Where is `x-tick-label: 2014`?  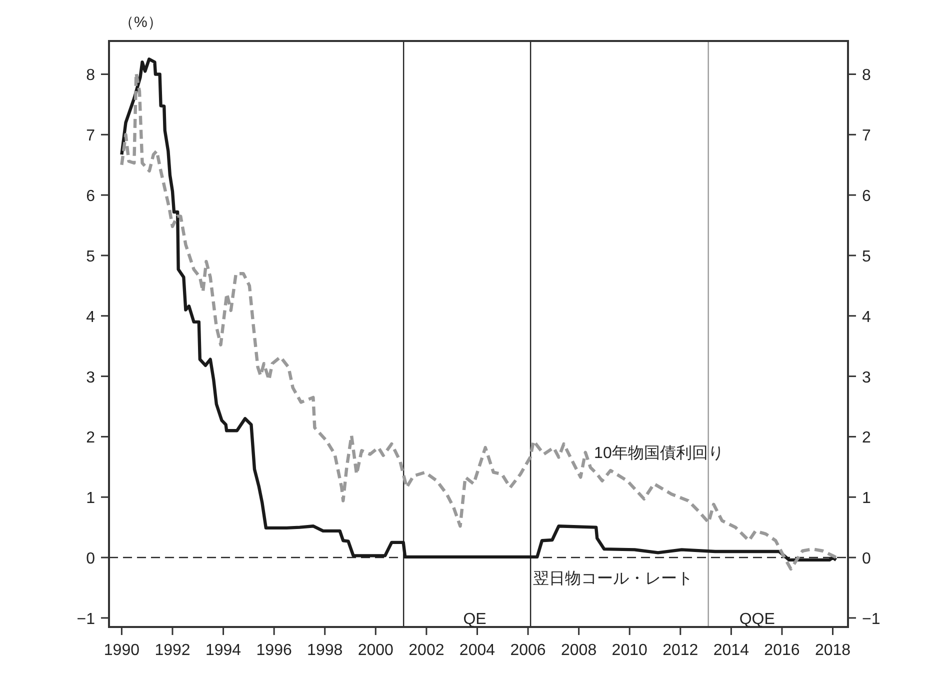 x-tick-label: 2014 is located at coordinates (731, 650).